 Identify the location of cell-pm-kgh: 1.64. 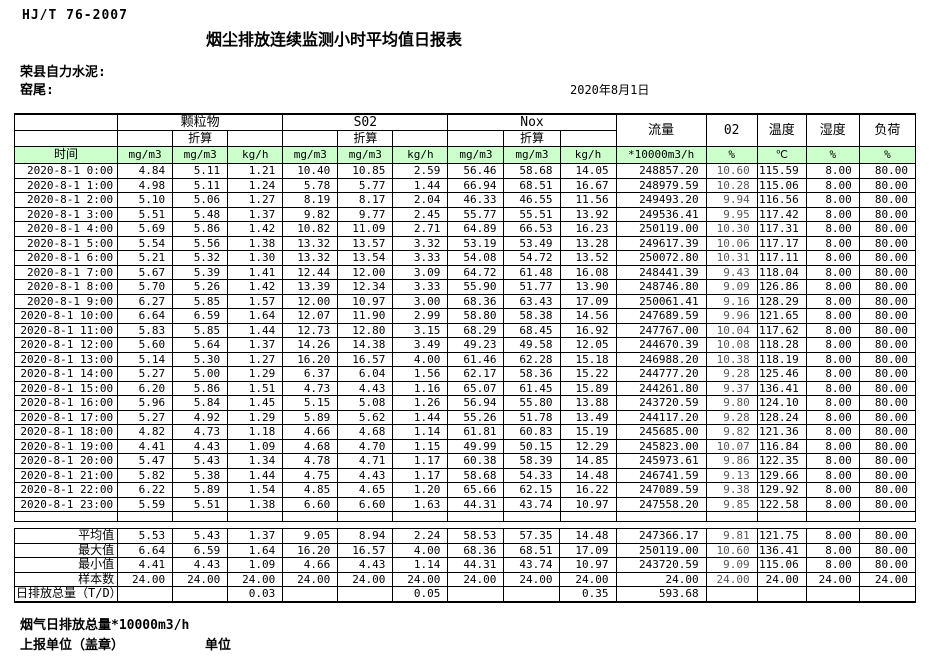
(255, 316).